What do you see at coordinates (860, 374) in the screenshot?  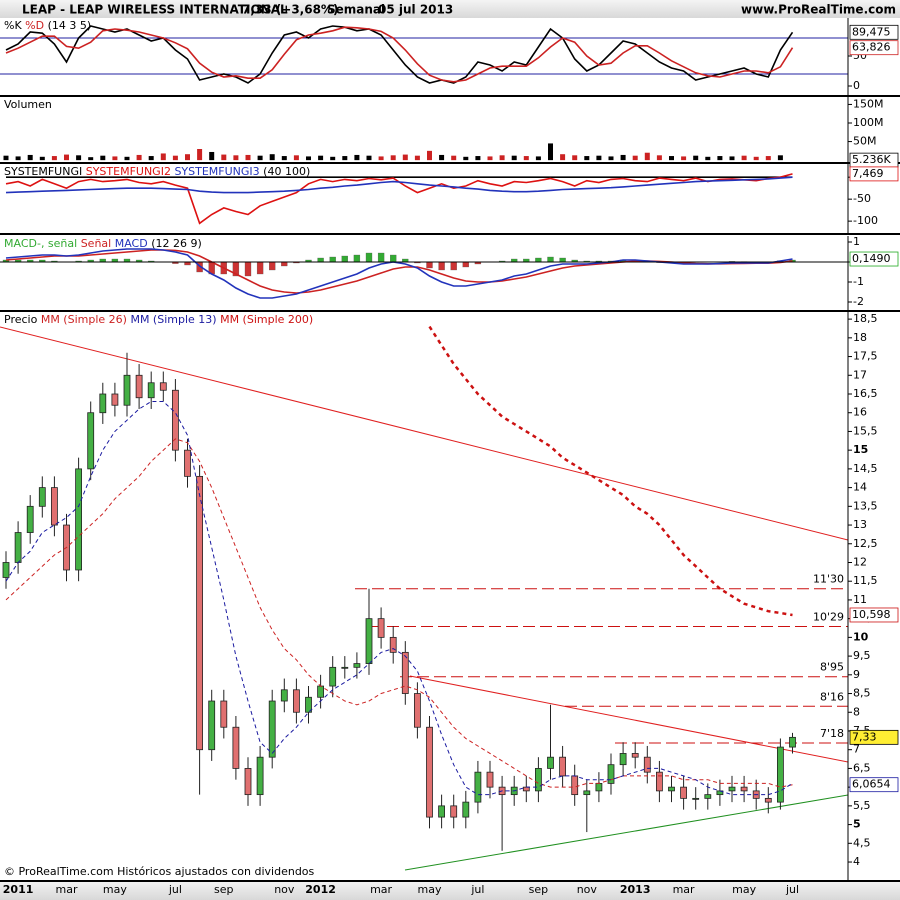 I see `y-tick-label: 17` at bounding box center [860, 374].